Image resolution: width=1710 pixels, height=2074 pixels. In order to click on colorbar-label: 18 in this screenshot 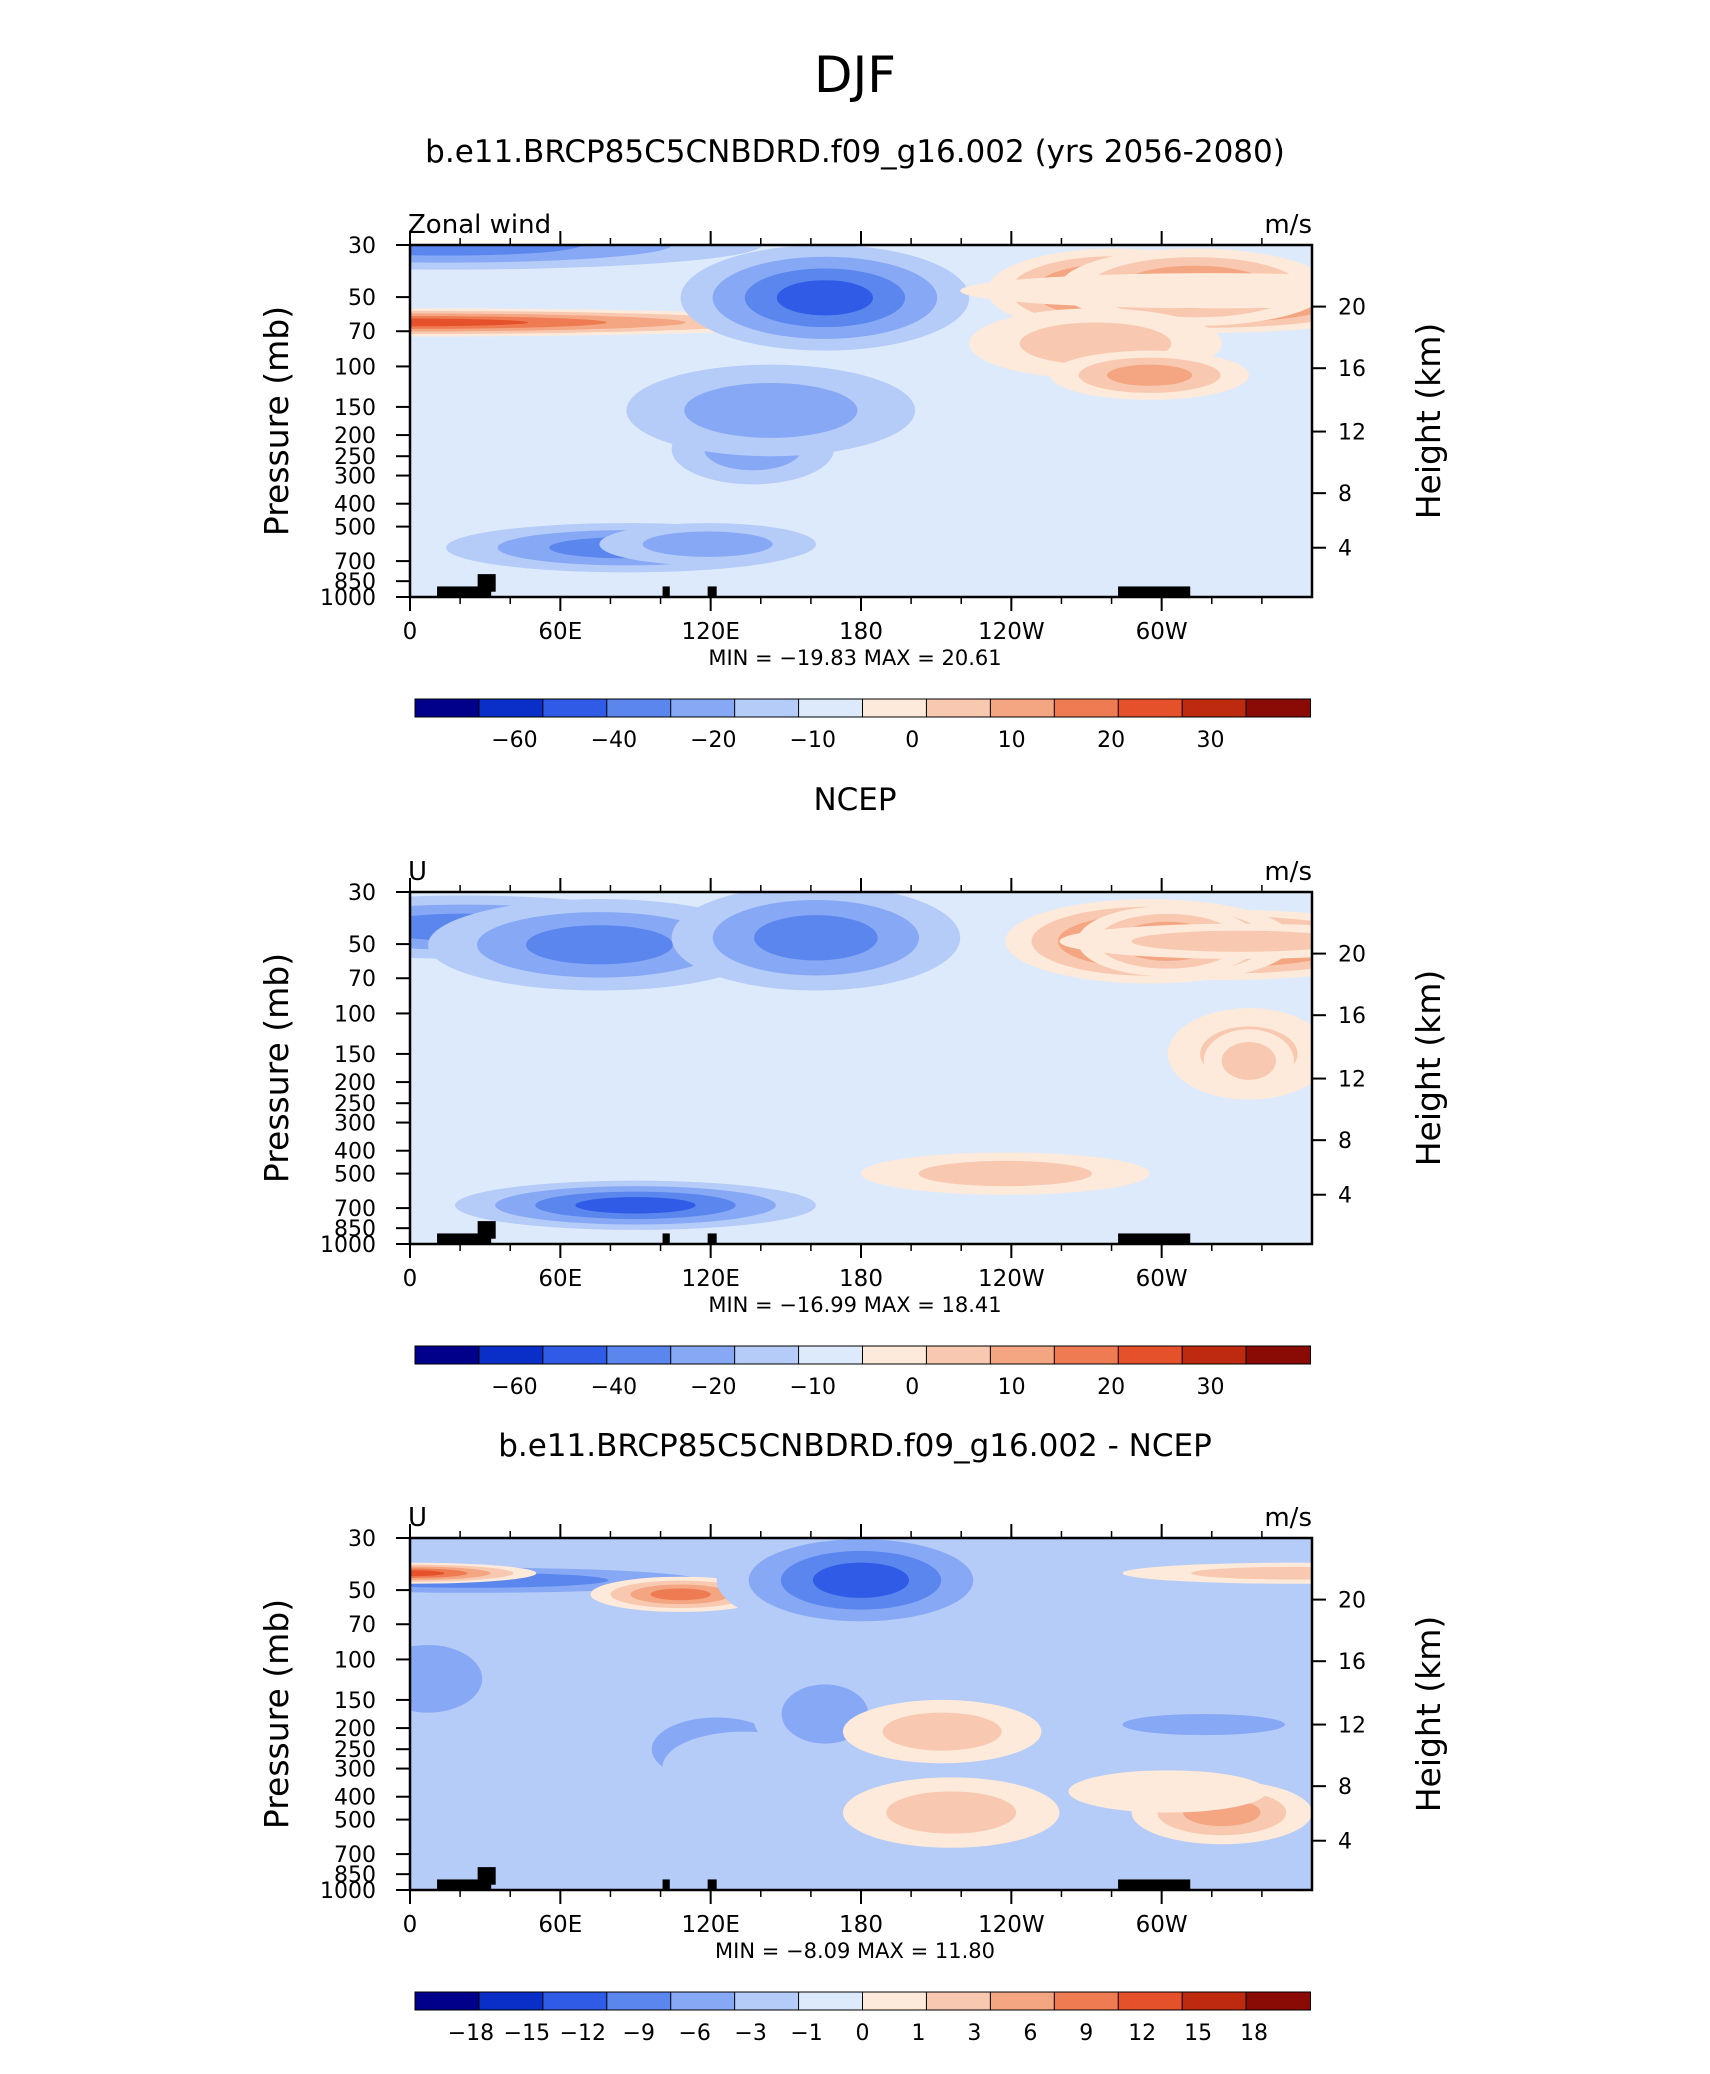, I will do `click(1254, 2033)`.